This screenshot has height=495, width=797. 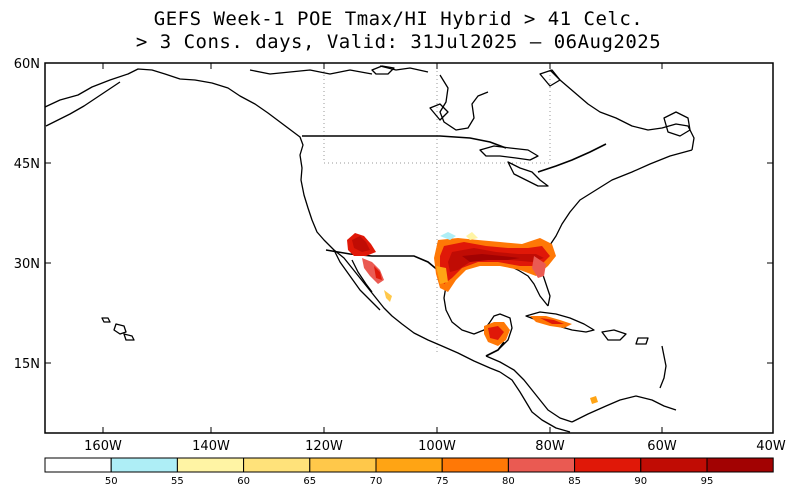 I want to click on colorbar-label: 80, so click(x=508, y=481).